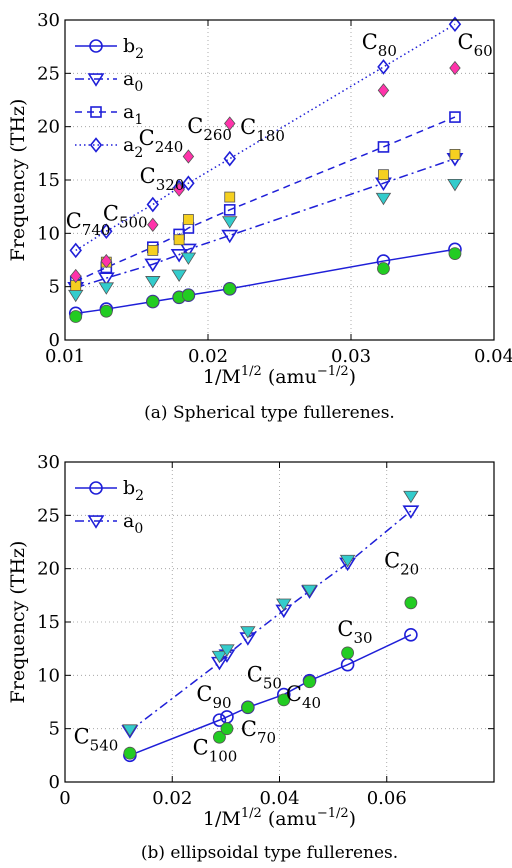  I want to click on annotation-sub: 70, so click(266, 738).